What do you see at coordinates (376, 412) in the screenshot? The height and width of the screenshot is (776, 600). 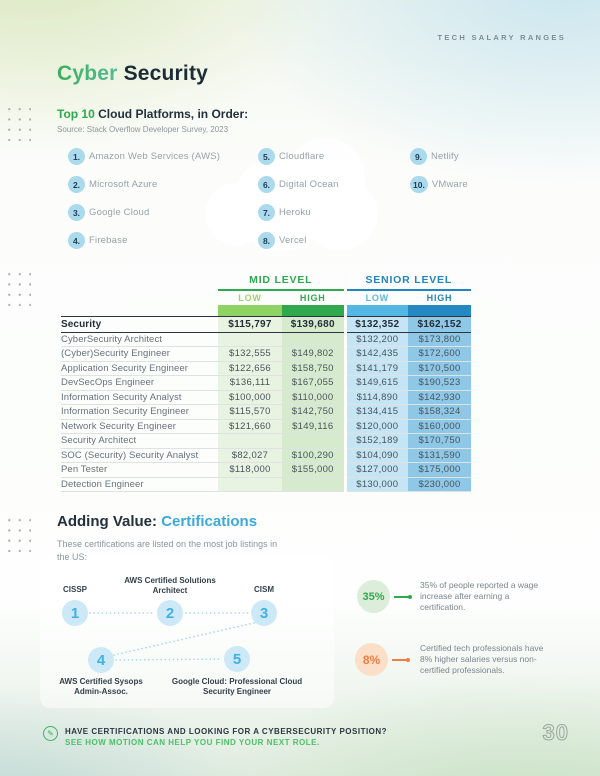 I see `cell-value: $134,415` at bounding box center [376, 412].